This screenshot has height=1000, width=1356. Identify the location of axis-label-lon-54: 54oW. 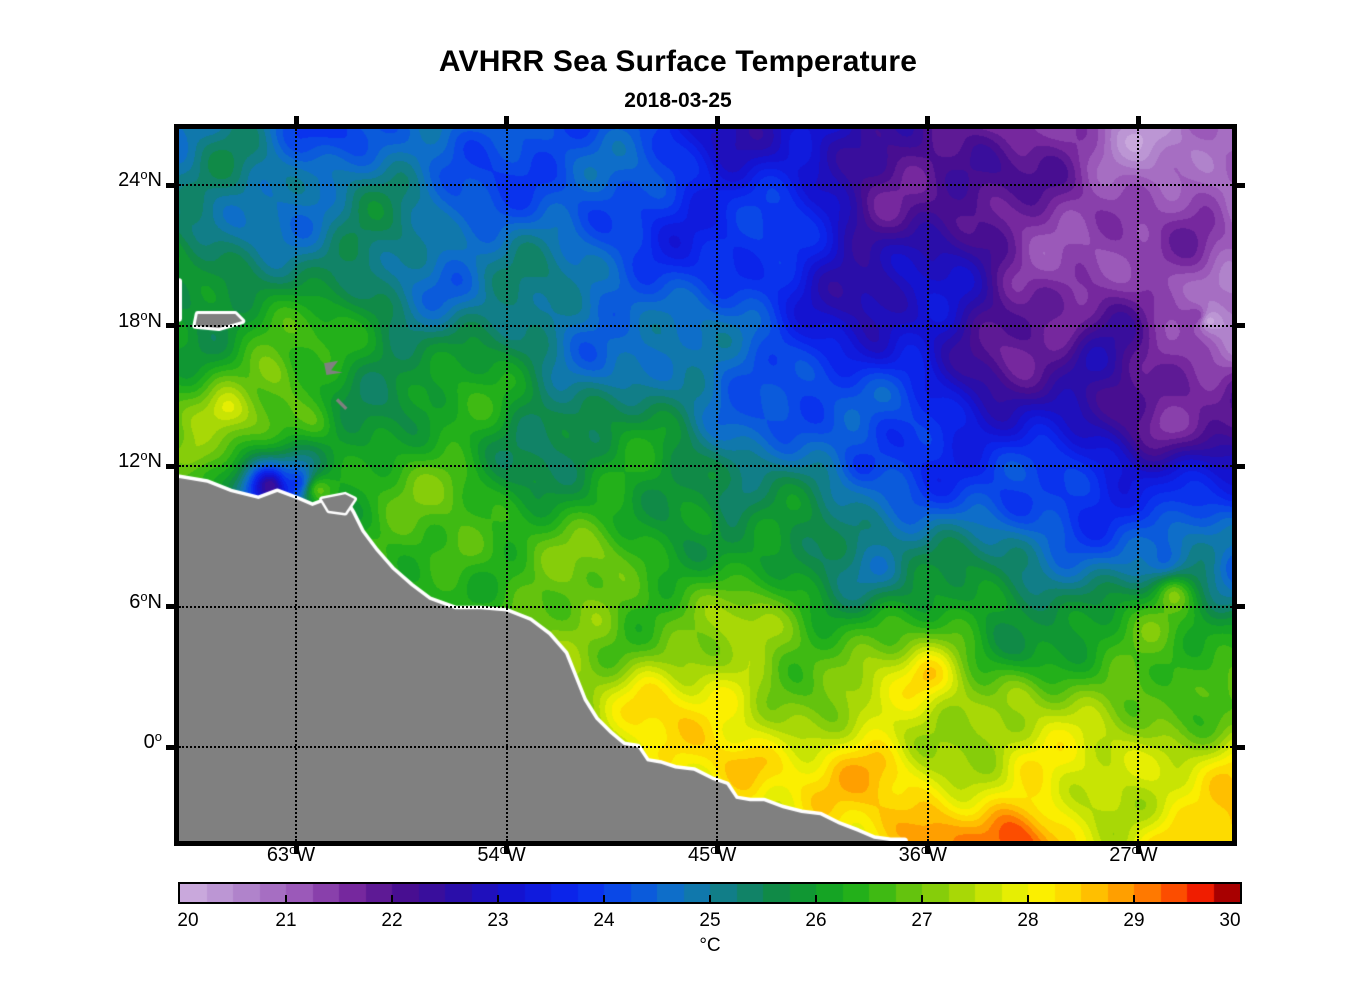
(501, 854).